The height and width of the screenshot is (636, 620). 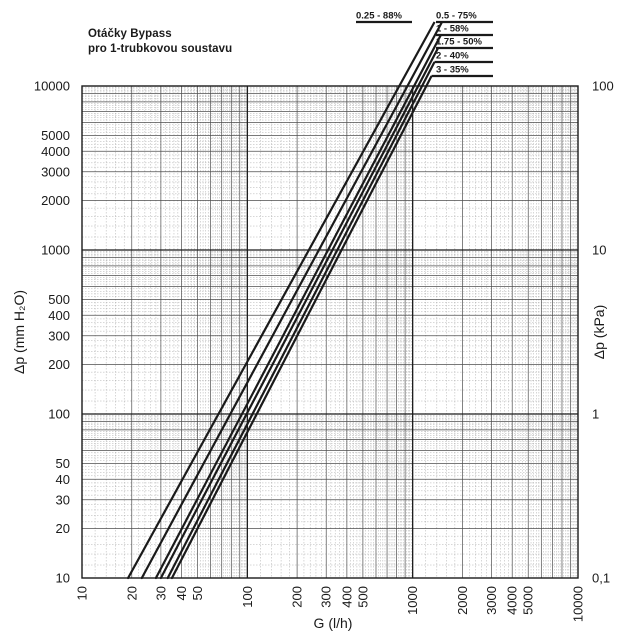 What do you see at coordinates (197, 593) in the screenshot?
I see `x-tick-label: 50` at bounding box center [197, 593].